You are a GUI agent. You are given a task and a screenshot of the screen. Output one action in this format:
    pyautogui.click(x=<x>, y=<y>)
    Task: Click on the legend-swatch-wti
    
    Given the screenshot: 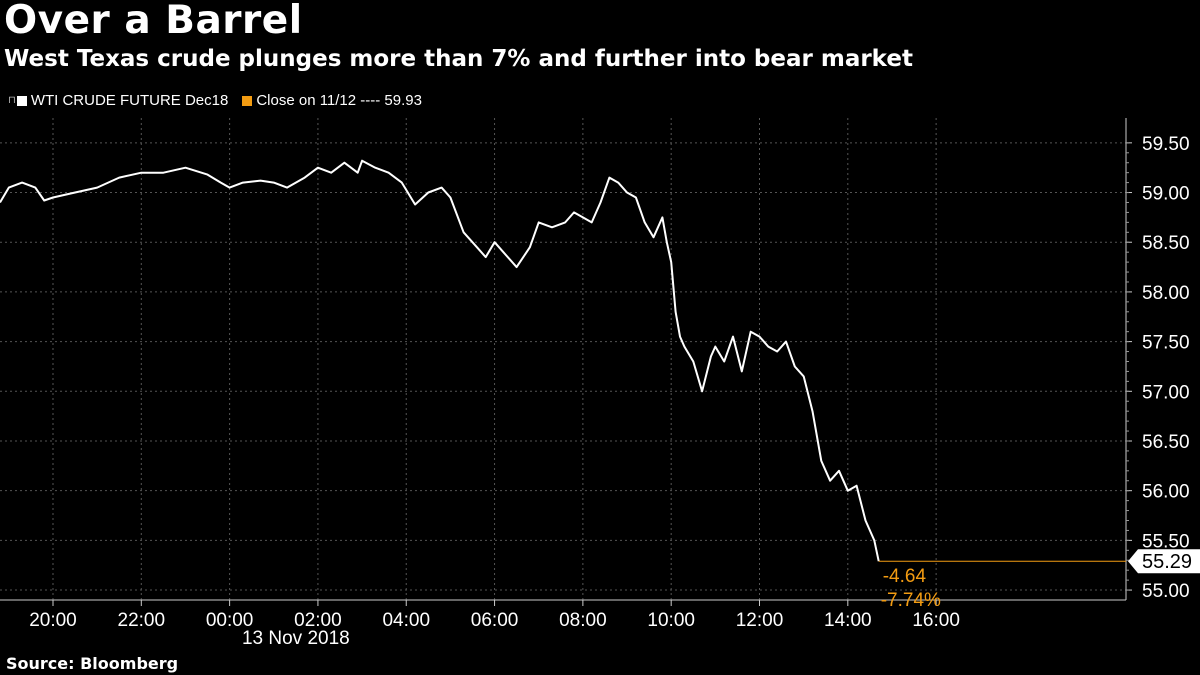 What is the action you would take?
    pyautogui.click(x=21, y=100)
    